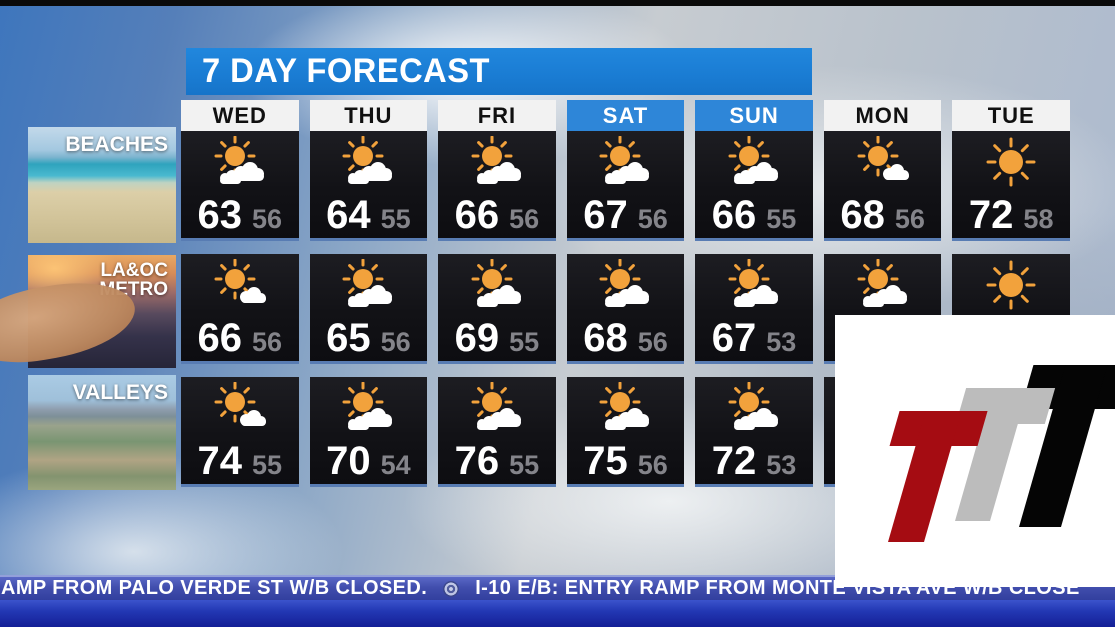 The image size is (1115, 627). I want to click on temps: 67 56, so click(626, 215).